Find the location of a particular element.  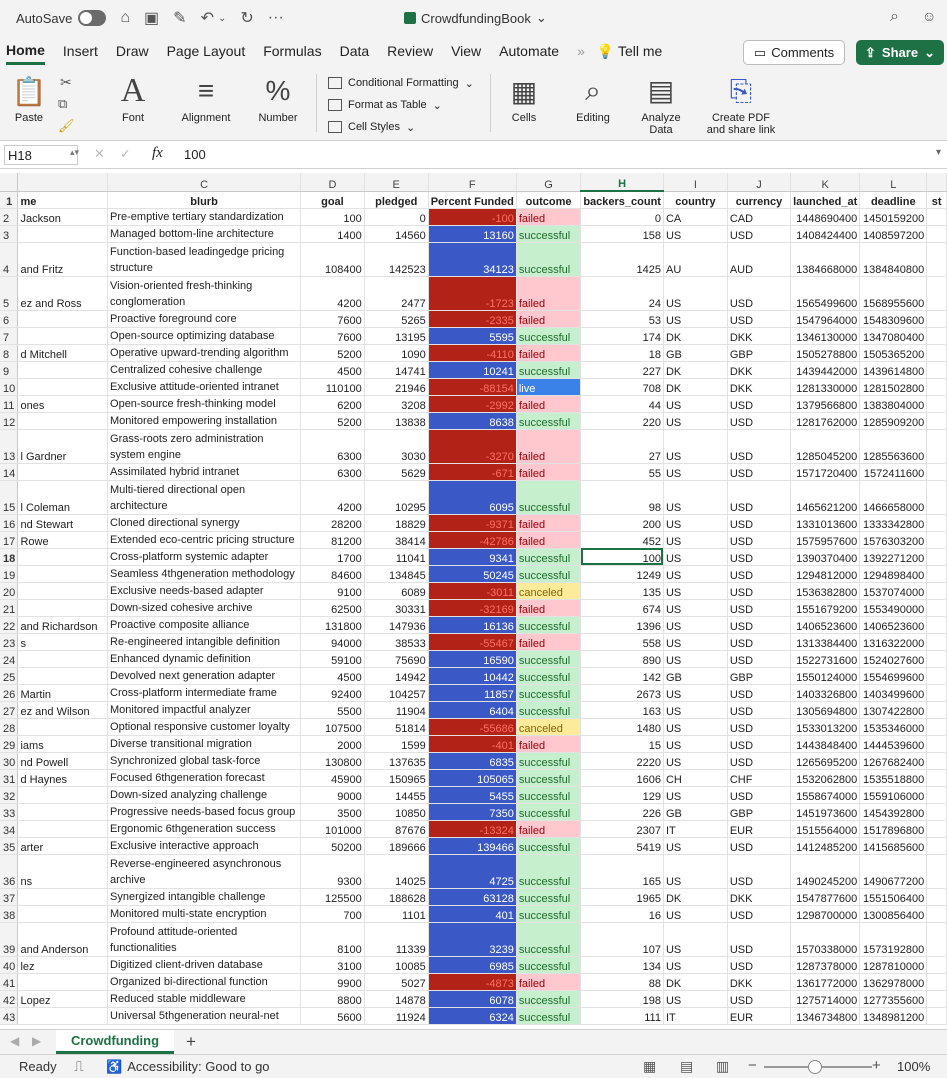

cell-pf: -671 is located at coordinates (472, 472).